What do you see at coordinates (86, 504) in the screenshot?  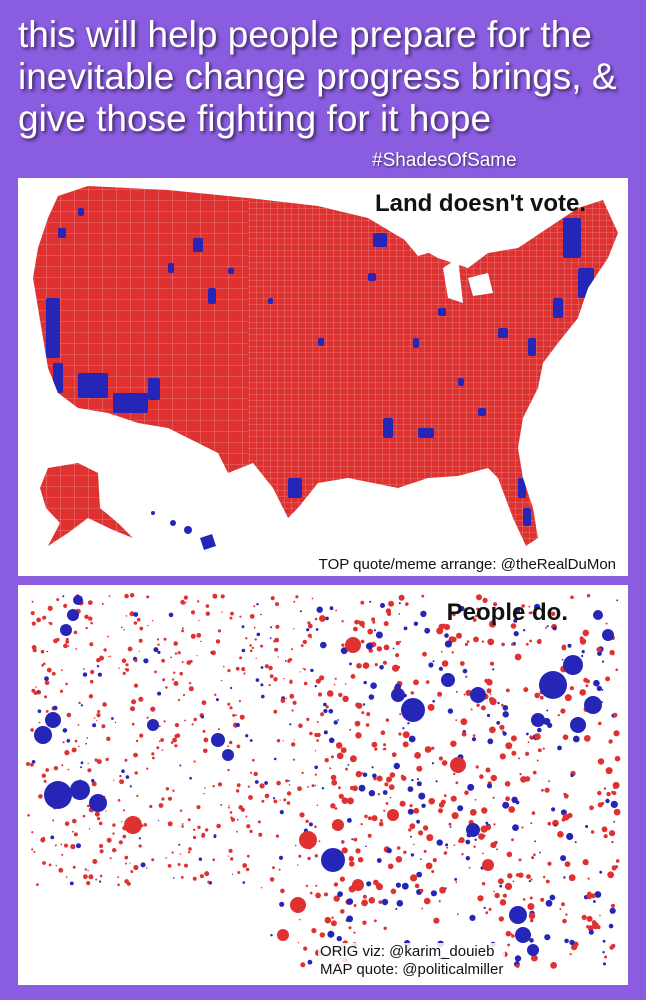 I see `alaska-shape` at bounding box center [86, 504].